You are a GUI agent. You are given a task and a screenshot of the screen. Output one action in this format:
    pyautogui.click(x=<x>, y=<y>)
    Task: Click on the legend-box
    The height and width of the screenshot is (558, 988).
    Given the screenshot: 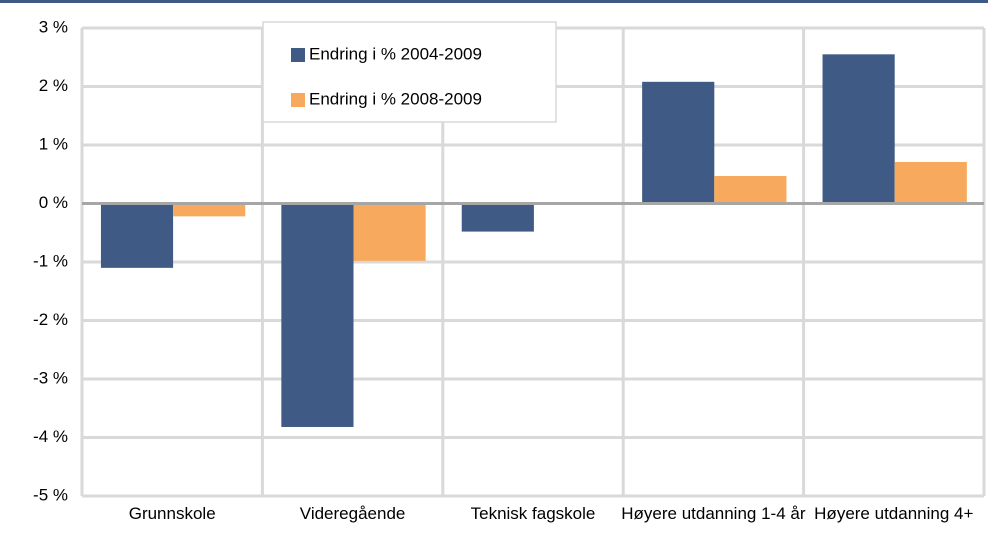 What is the action you would take?
    pyautogui.click(x=409, y=72)
    